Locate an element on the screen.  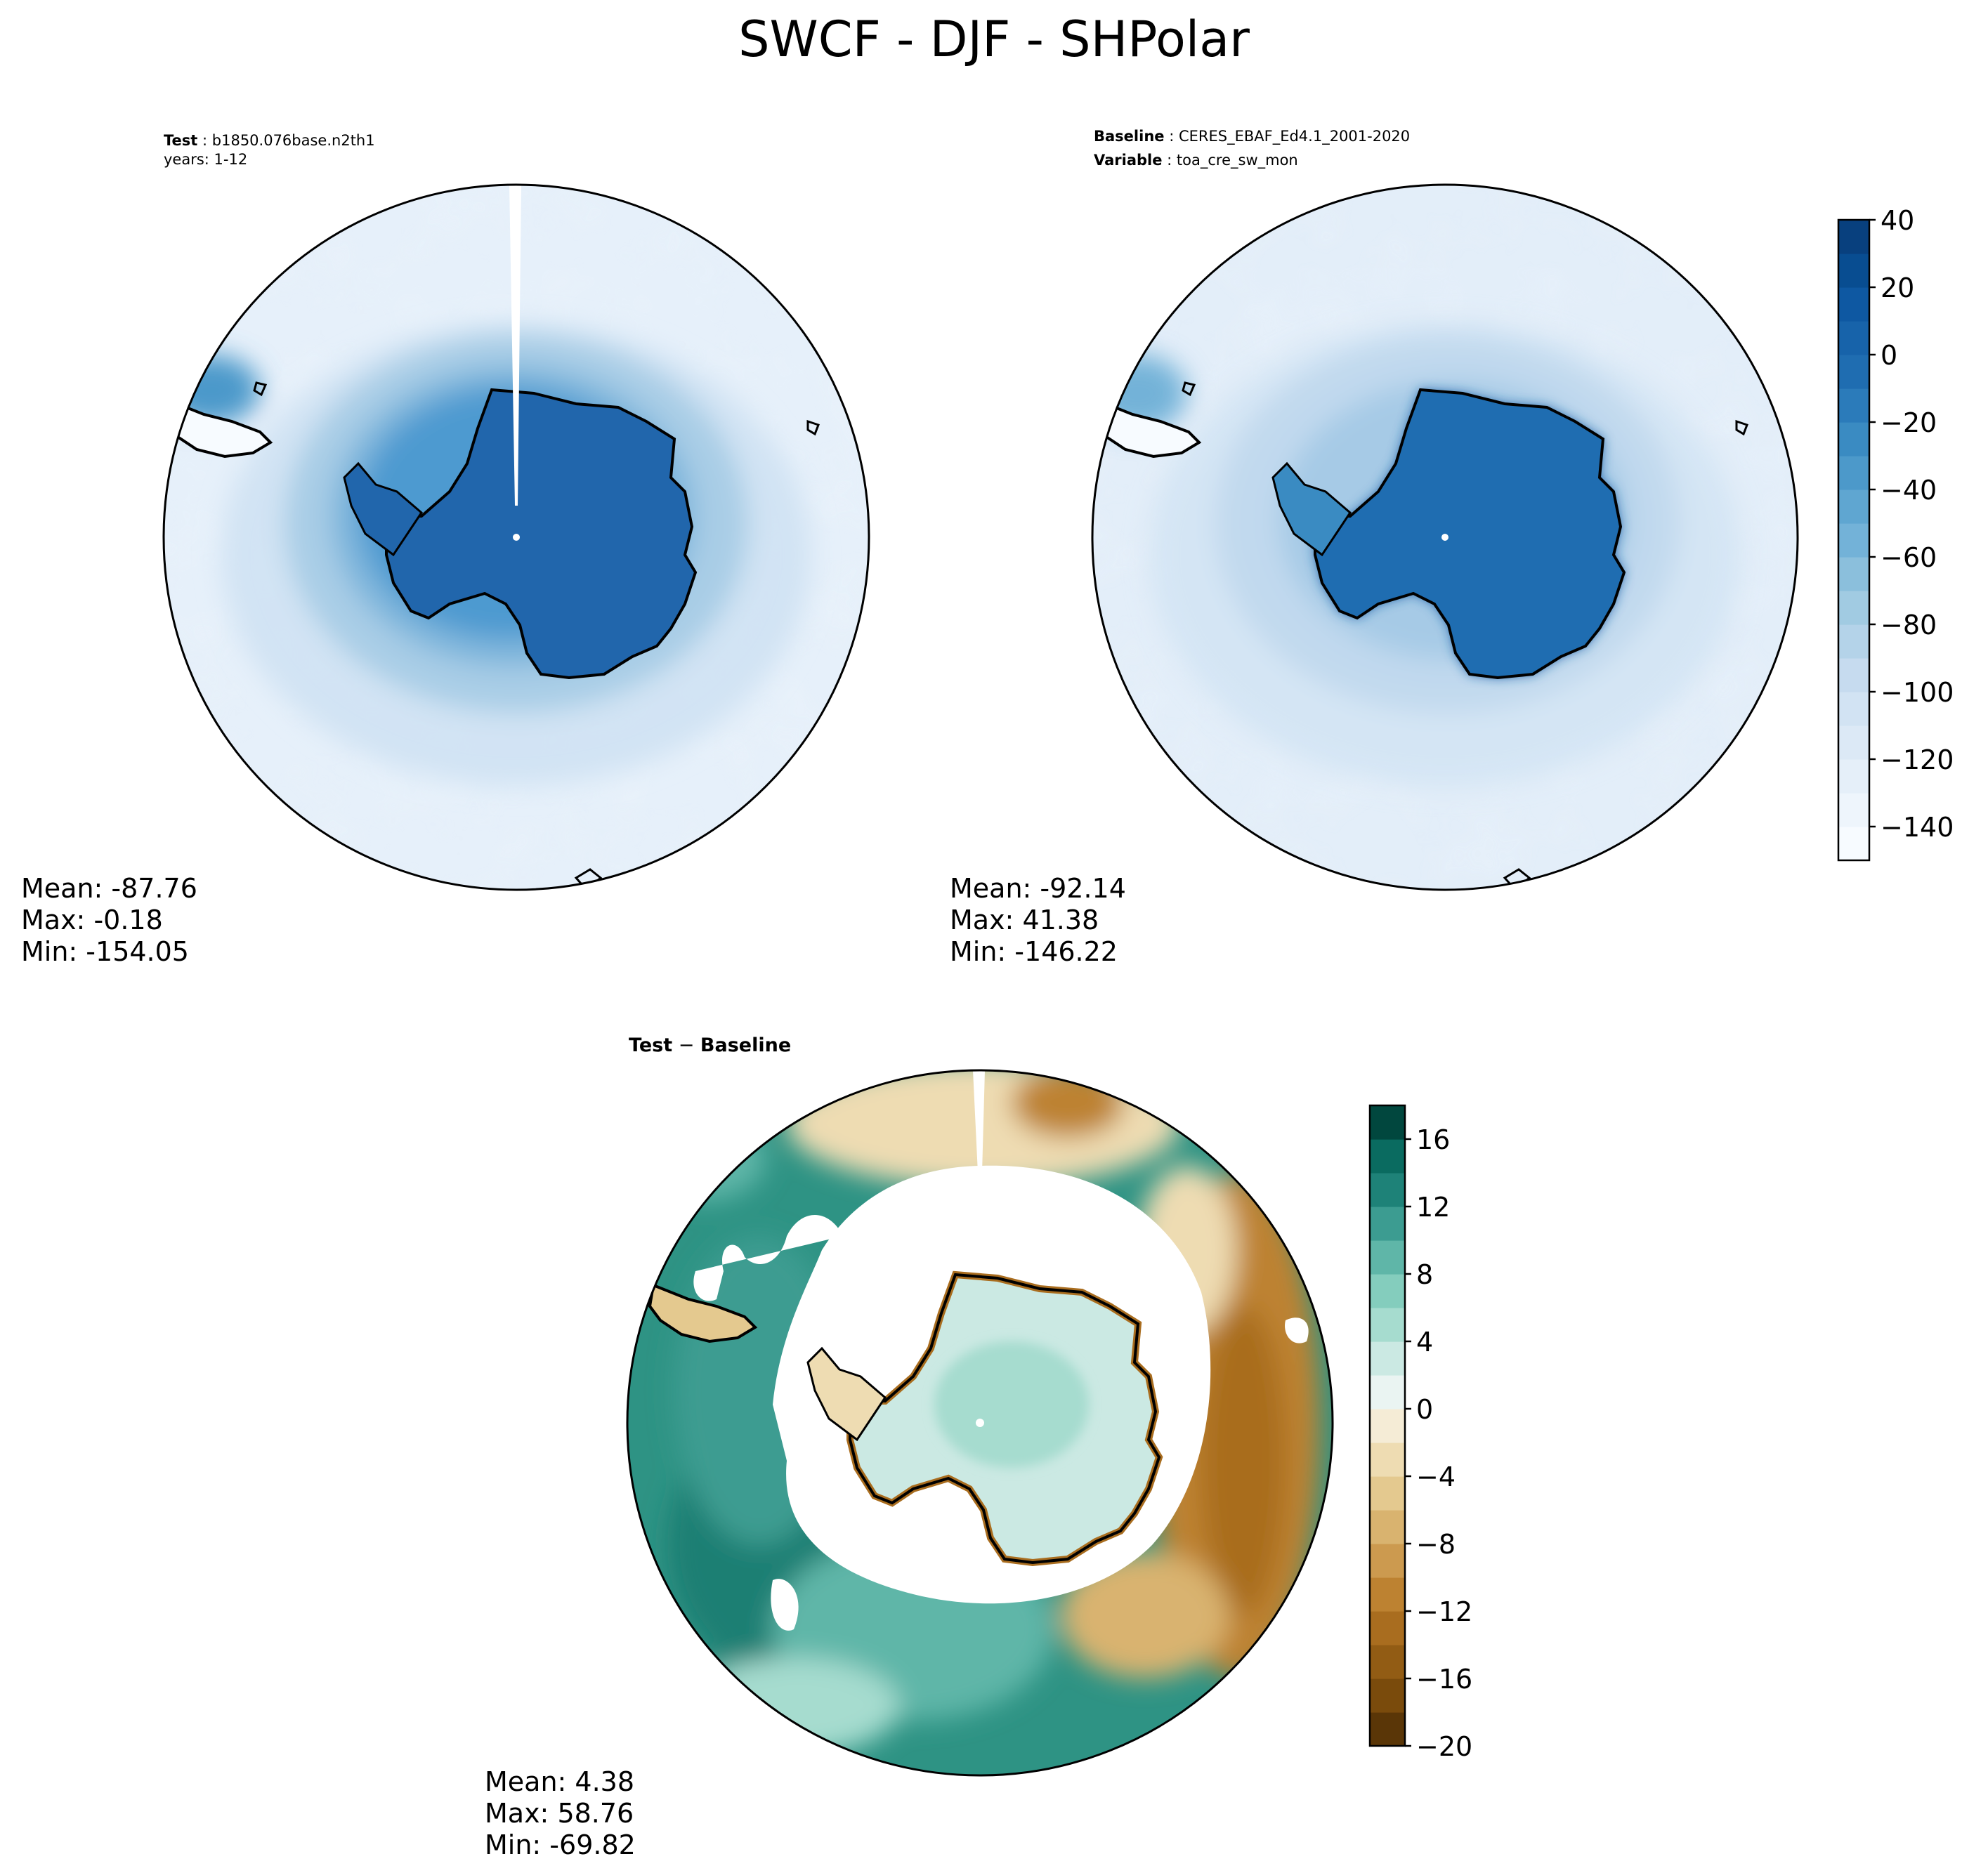
baseline-label-bold: Baseline is located at coordinates (1129, 136).